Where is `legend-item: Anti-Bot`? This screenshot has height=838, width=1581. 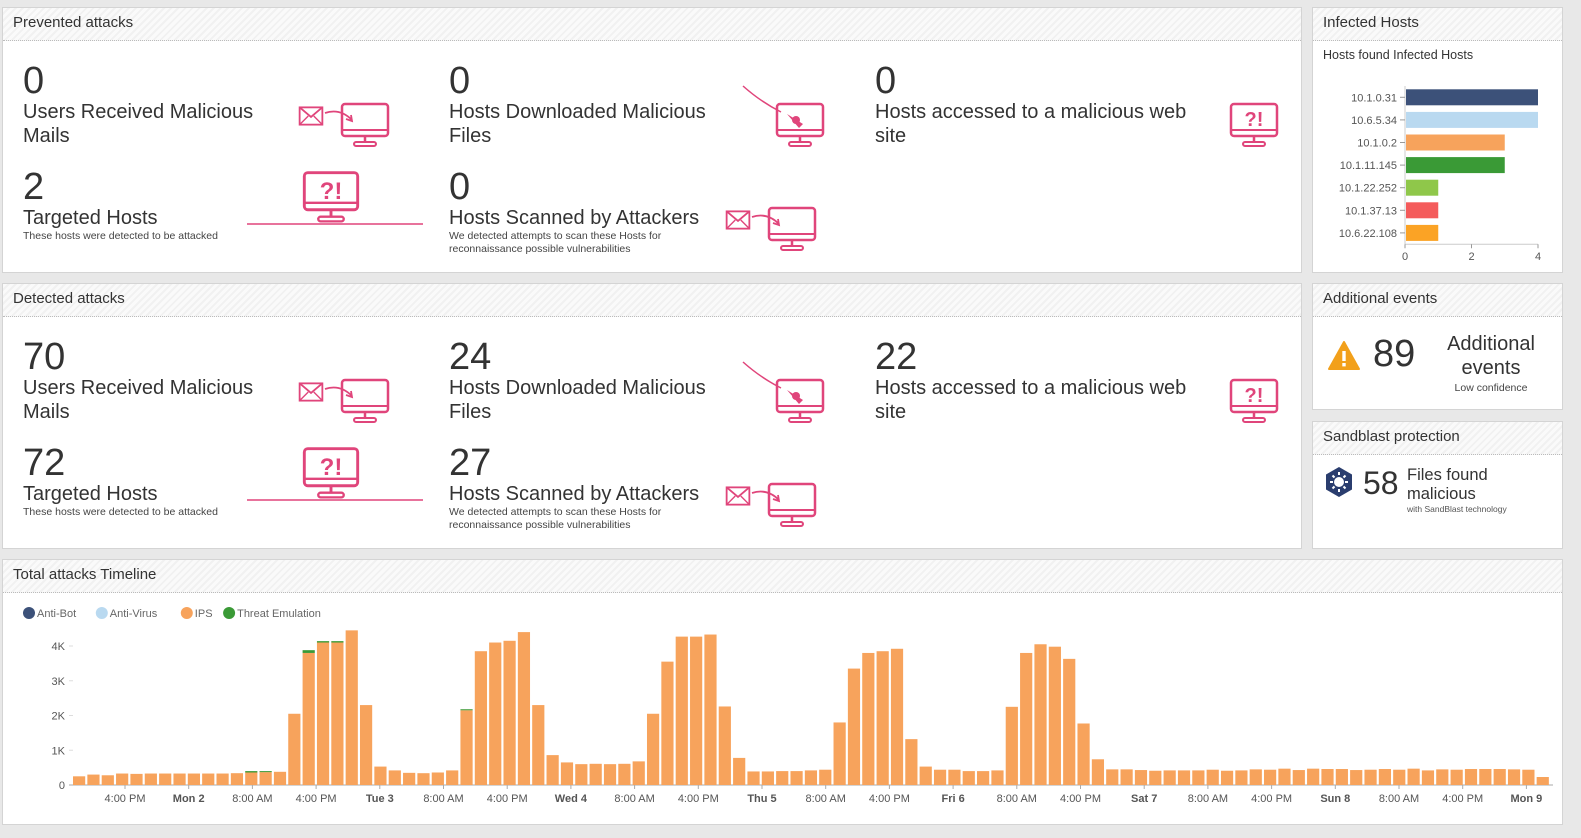 legend-item: Anti-Bot is located at coordinates (49, 613).